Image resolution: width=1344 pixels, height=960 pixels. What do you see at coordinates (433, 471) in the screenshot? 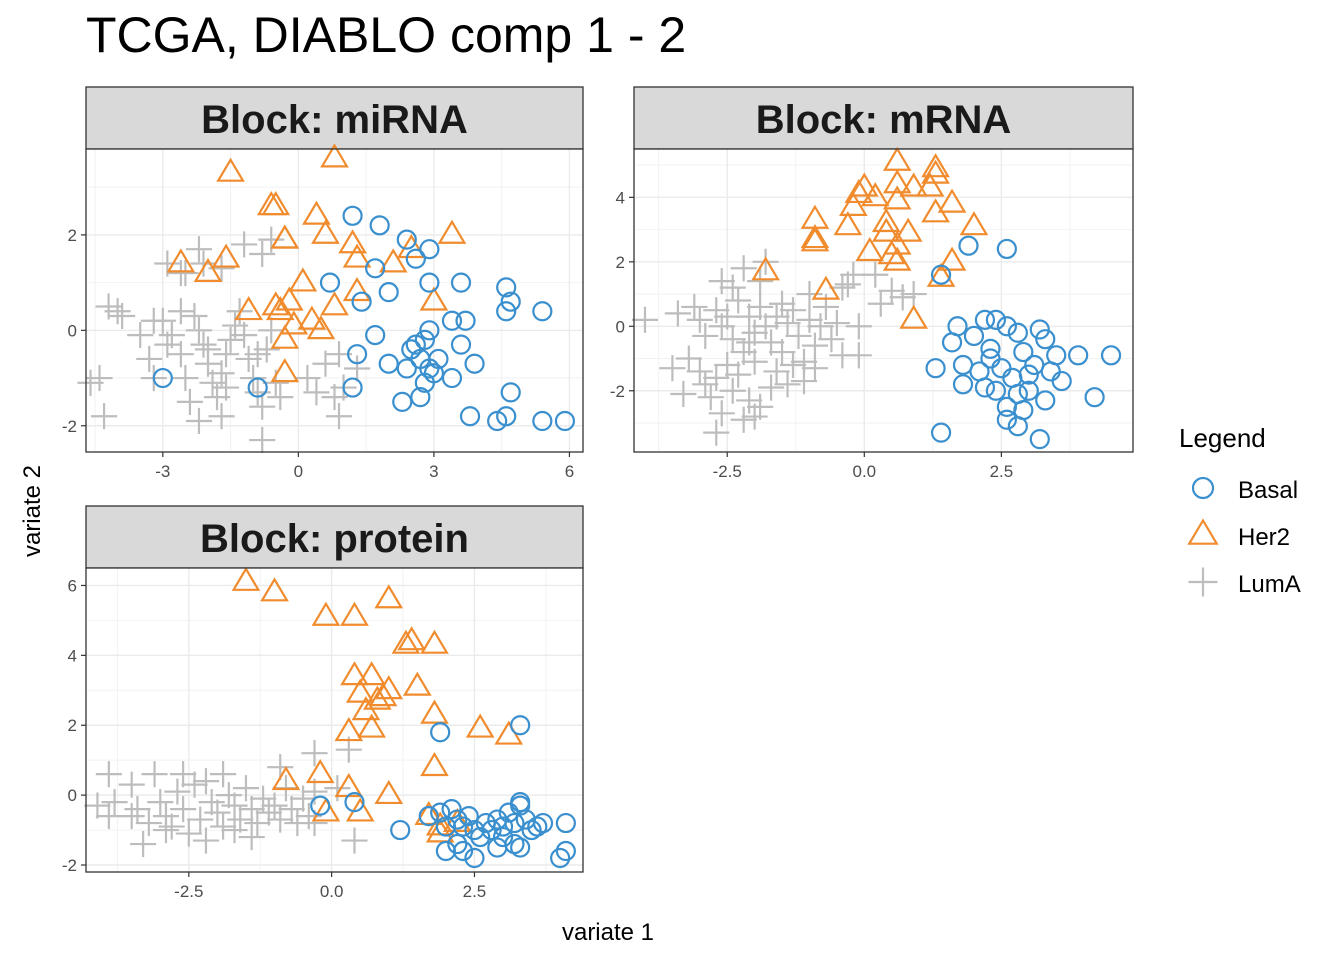
I see `x-tick-label: 3` at bounding box center [433, 471].